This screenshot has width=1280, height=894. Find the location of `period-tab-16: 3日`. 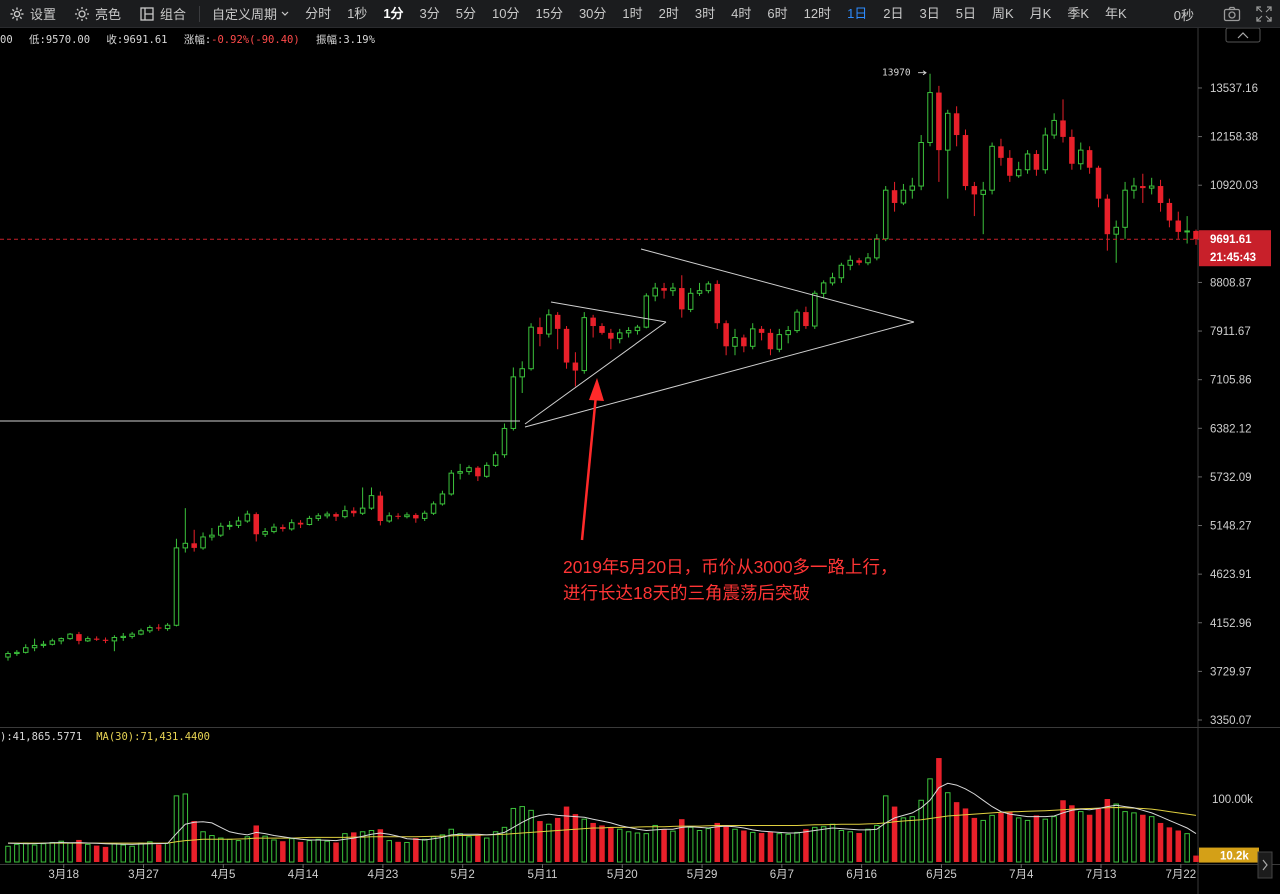

period-tab-16: 3日 is located at coordinates (929, 13).